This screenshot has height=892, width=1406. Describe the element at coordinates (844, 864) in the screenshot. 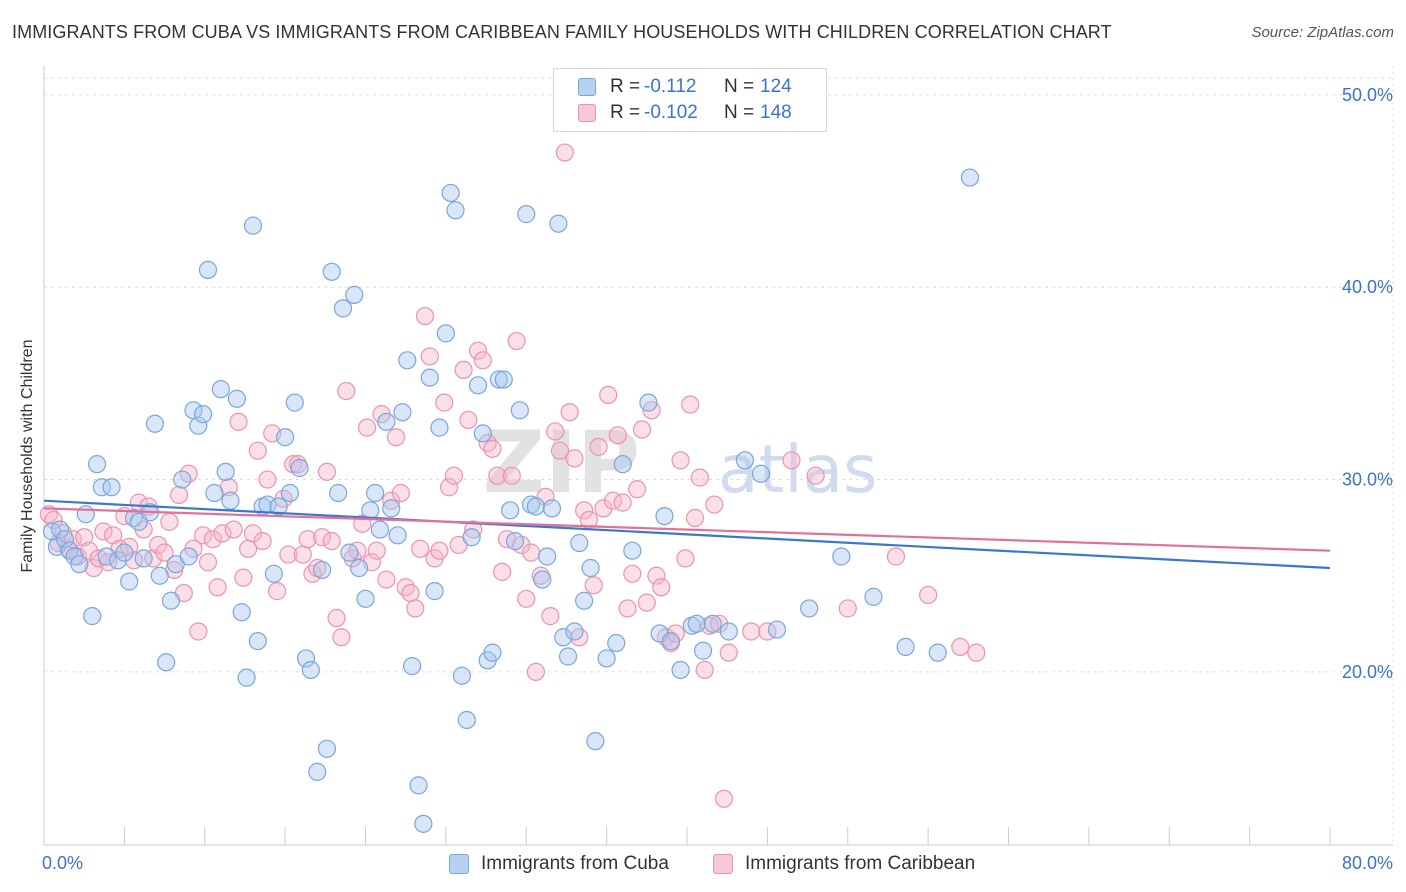

I see `legend-item-caribbean: Immigrants from Caribbean` at that location.